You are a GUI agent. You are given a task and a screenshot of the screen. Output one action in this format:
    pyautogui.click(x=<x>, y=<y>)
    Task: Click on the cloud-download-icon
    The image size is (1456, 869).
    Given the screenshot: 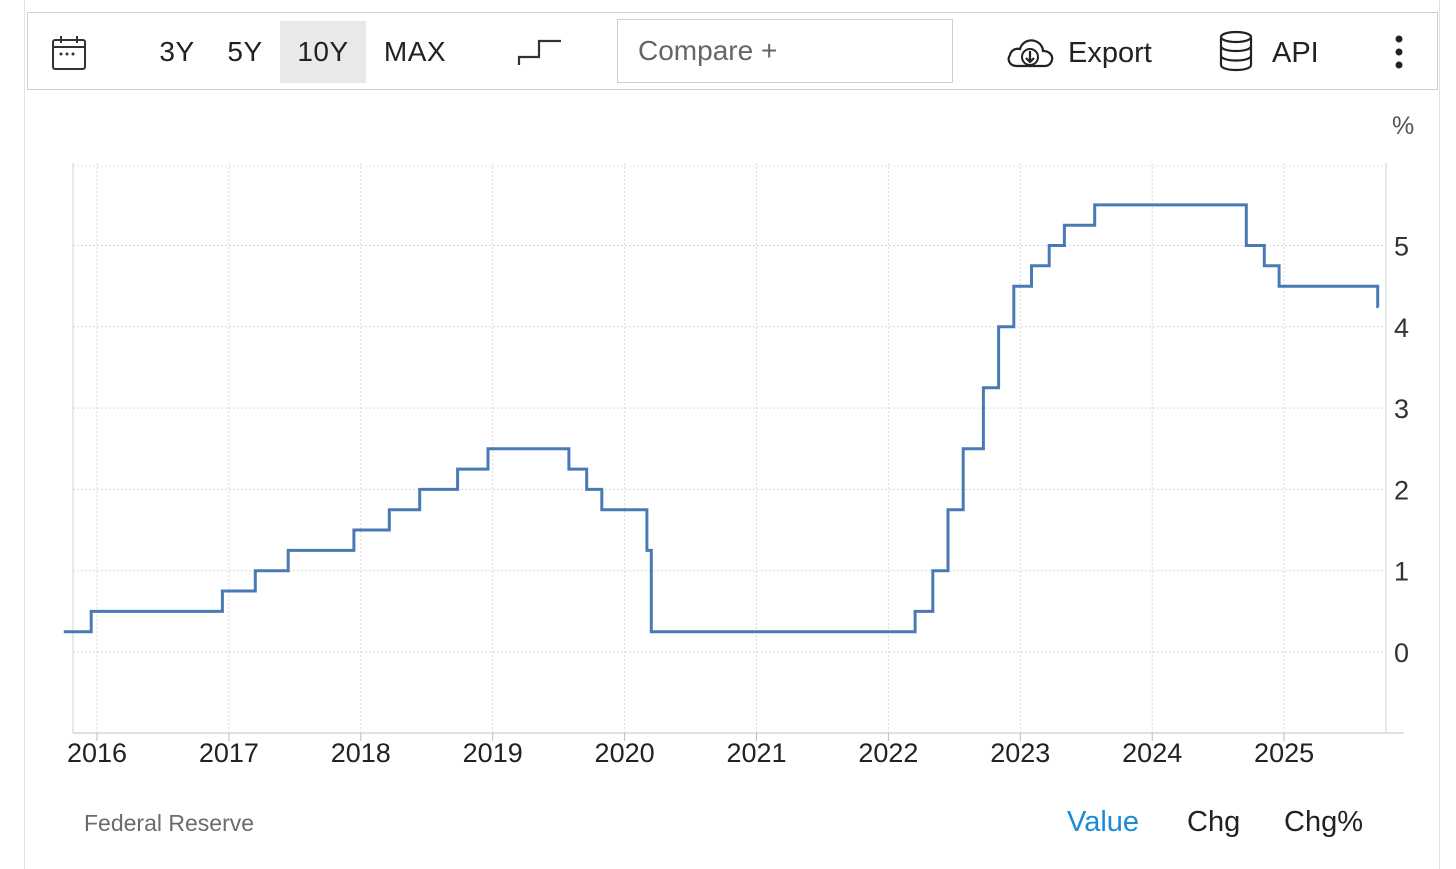 What is the action you would take?
    pyautogui.click(x=1030, y=53)
    